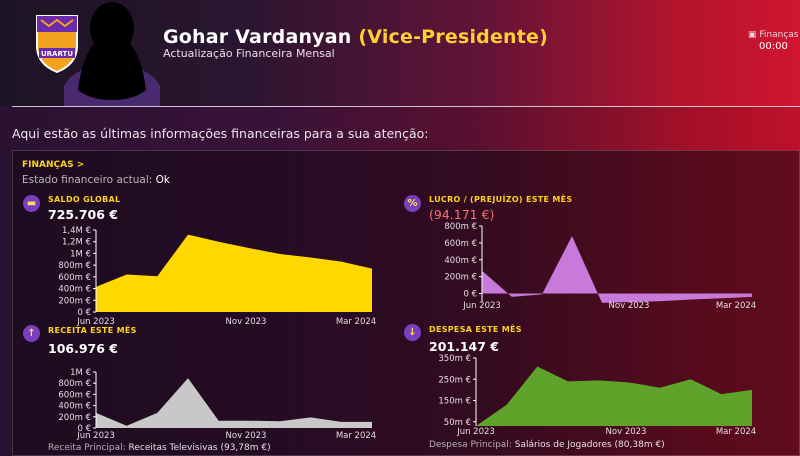 This screenshot has width=800, height=456. What do you see at coordinates (83, 348) in the screenshot?
I see `chart-value-receita: 106.976 €` at bounding box center [83, 348].